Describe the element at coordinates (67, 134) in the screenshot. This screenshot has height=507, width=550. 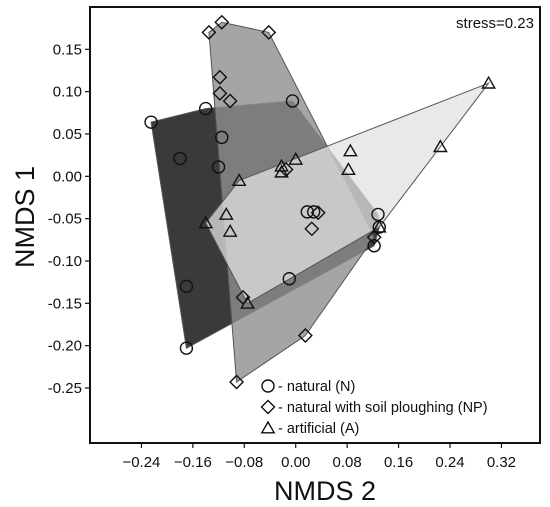
I see `y-tick-label: 0.05` at that location.